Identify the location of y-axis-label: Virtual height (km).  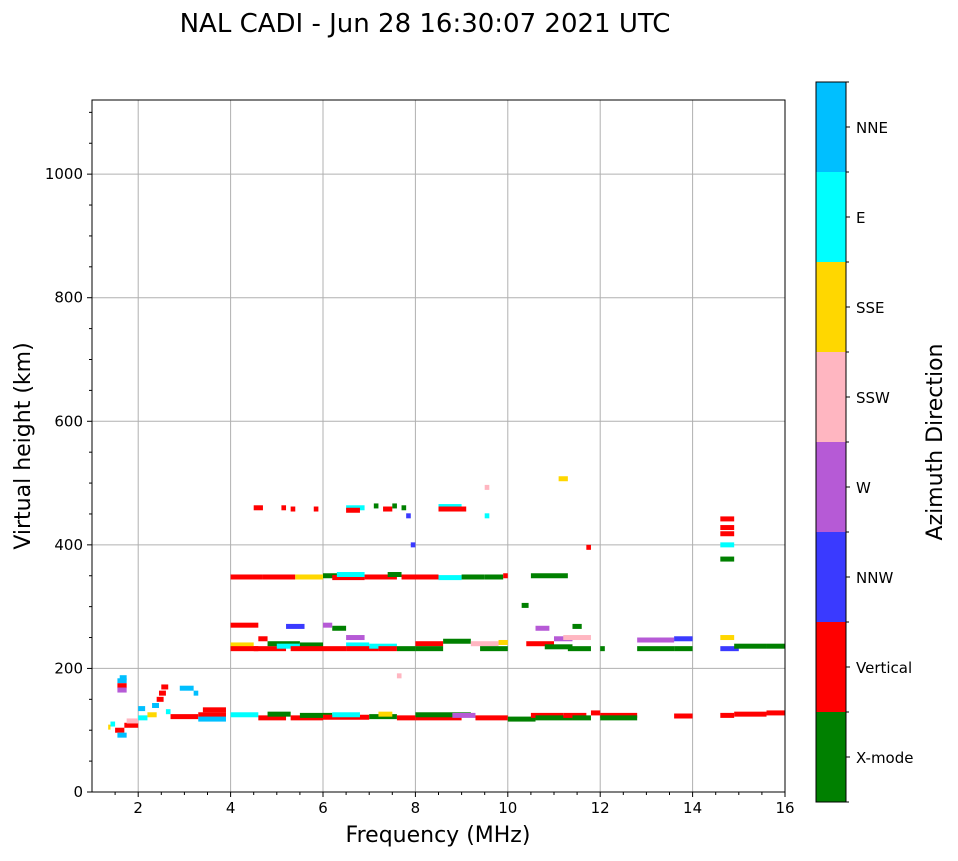
(23, 445).